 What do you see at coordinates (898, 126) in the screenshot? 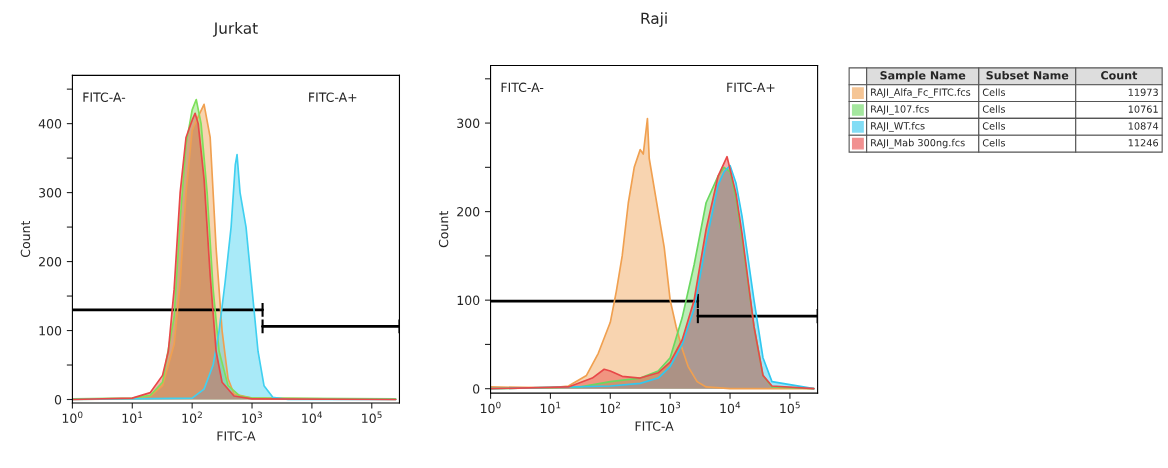
I see `legend-label: RAJI_WT.fcs` at bounding box center [898, 126].